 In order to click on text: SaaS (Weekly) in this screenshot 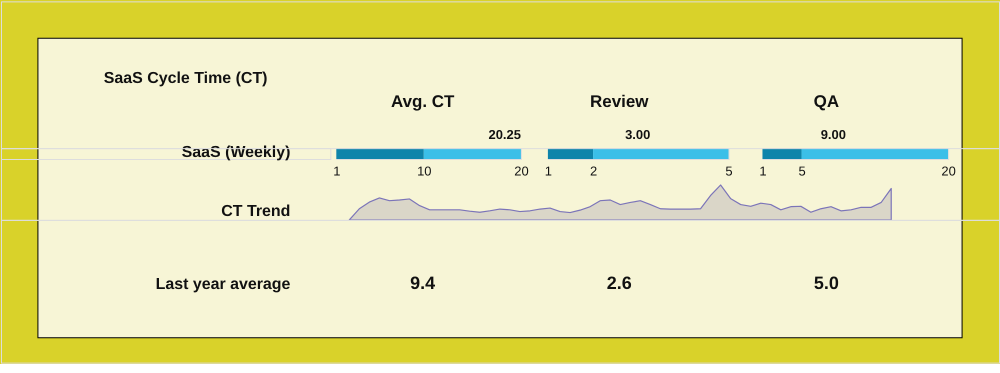, I will do `click(236, 153)`.